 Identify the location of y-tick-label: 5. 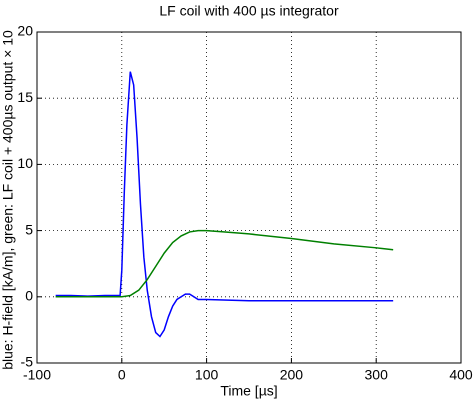
(29, 229).